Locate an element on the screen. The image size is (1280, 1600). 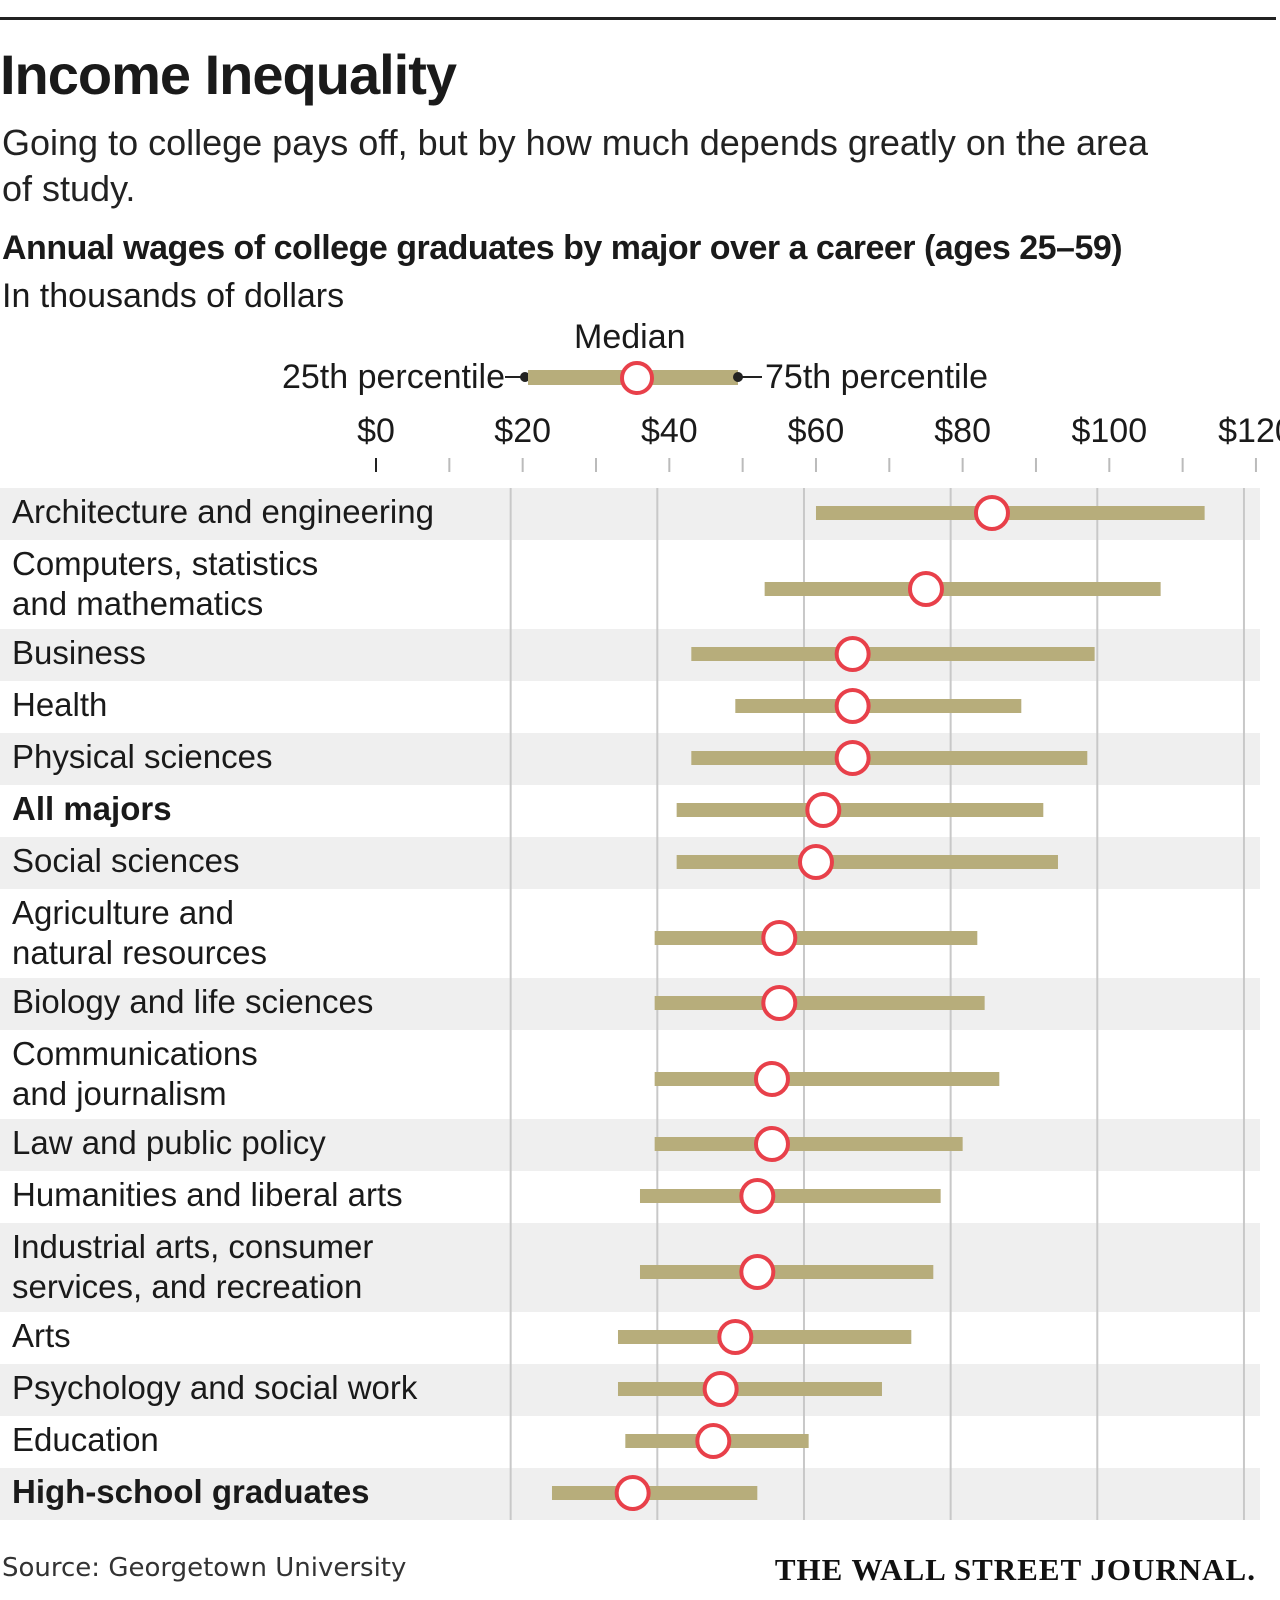
row-label-line: services, and recreation is located at coordinates (187, 1286).